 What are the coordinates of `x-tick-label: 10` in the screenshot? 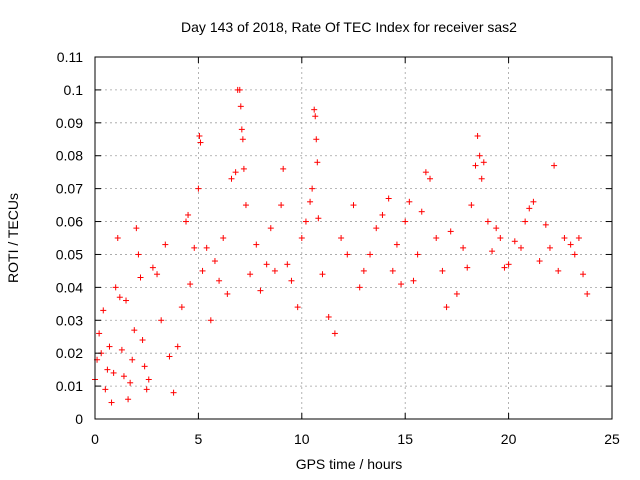 It's located at (302, 439).